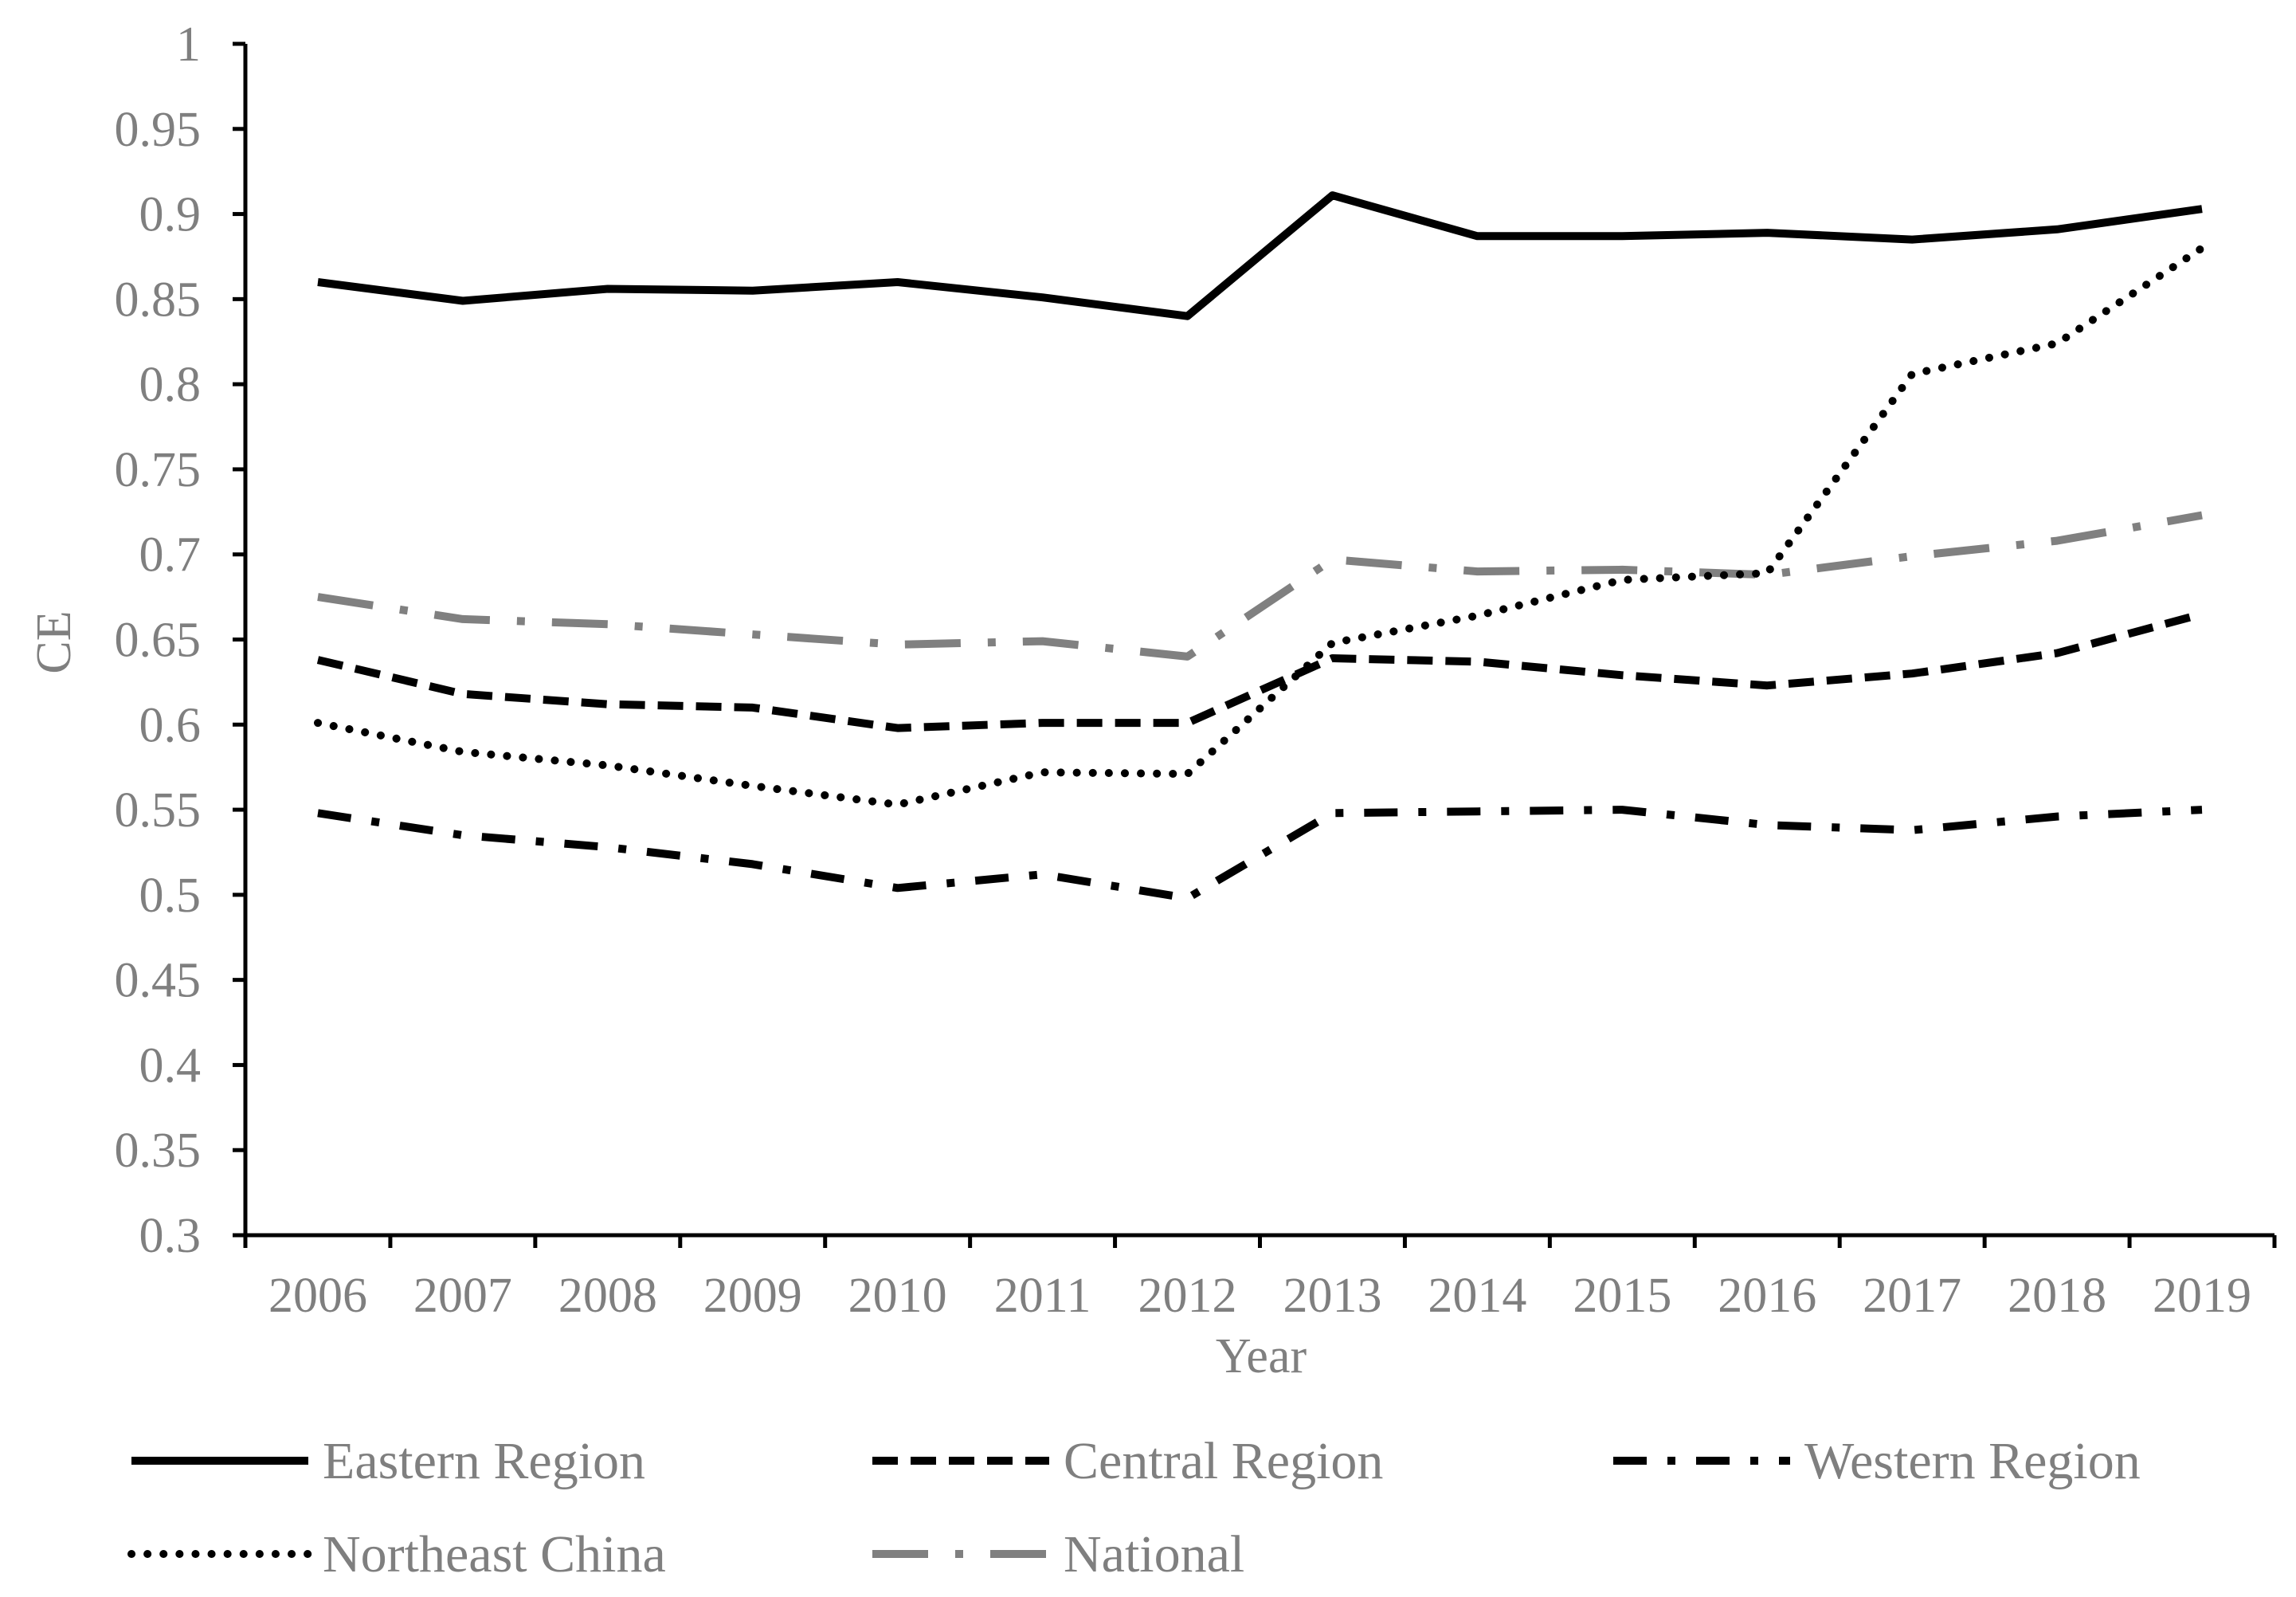 This screenshot has height=1597, width=2296. What do you see at coordinates (171, 1236) in the screenshot?
I see `y-tick-label: 0.3` at bounding box center [171, 1236].